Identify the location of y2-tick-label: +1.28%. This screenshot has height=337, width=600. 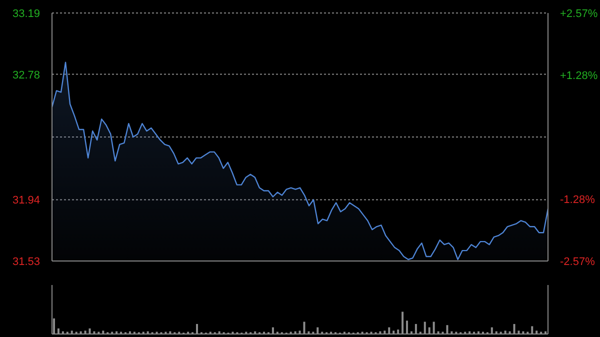
(579, 76).